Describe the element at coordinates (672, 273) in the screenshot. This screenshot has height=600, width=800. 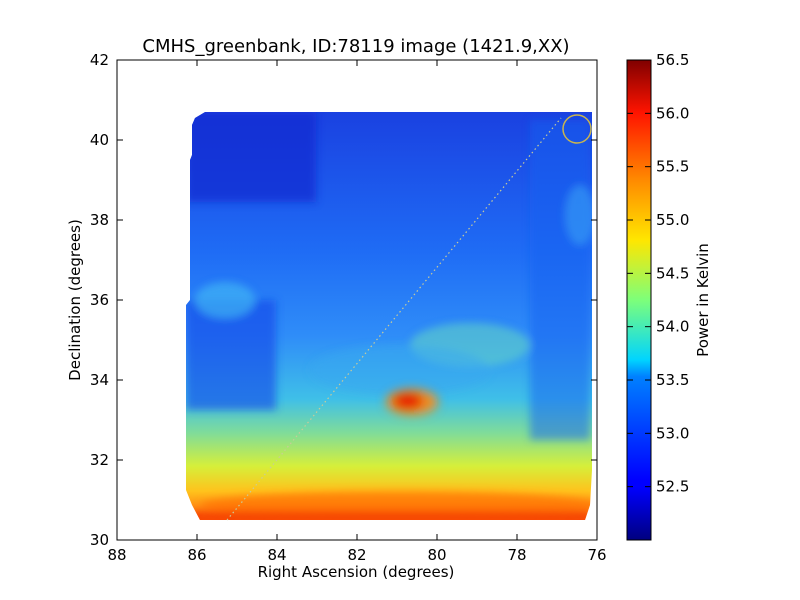
I see `colorbar-tick-label: 54.5` at that location.